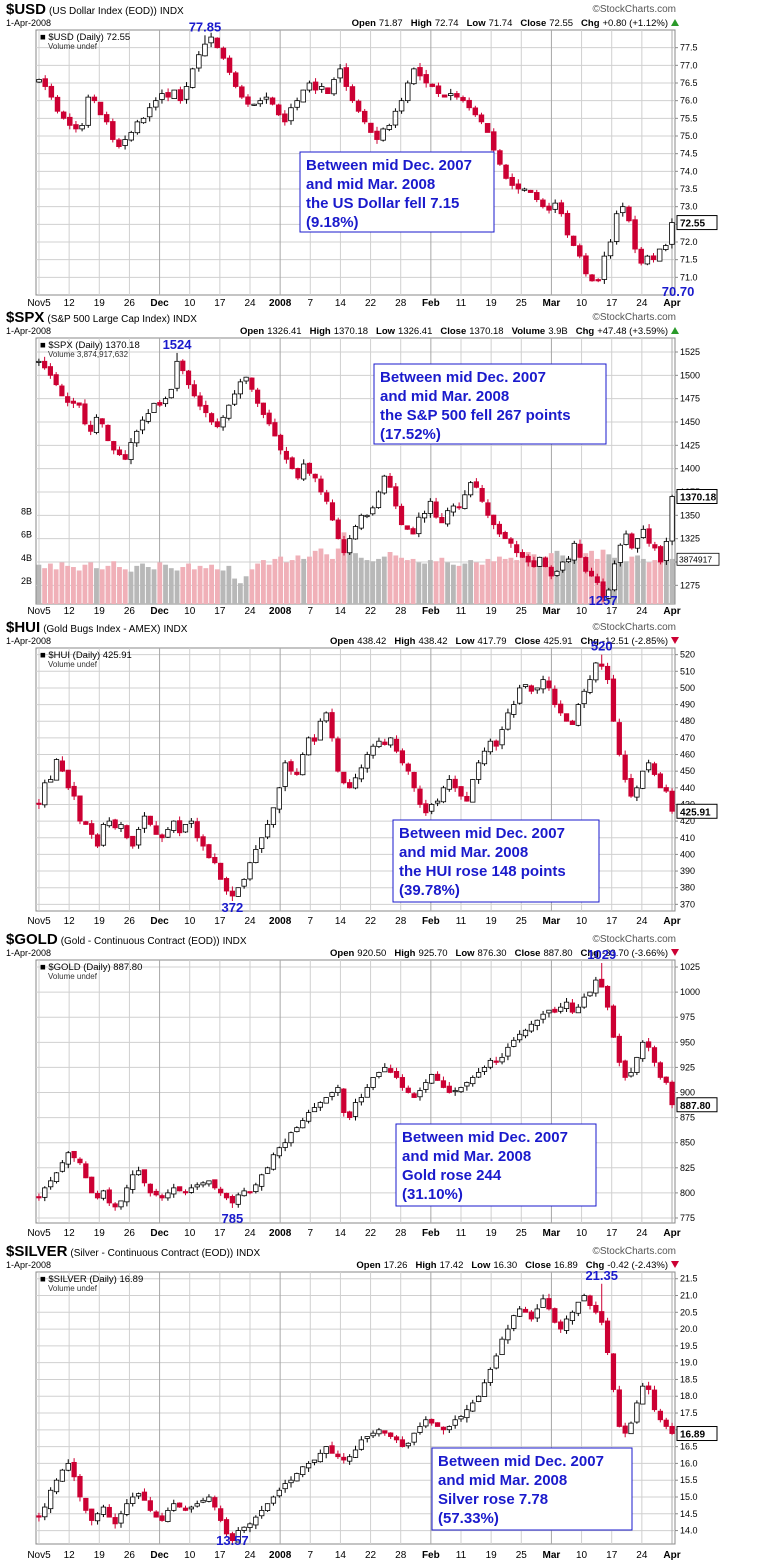 This screenshot has height=1564, width=770. I want to click on x-tick-label: 28, so click(401, 1233).